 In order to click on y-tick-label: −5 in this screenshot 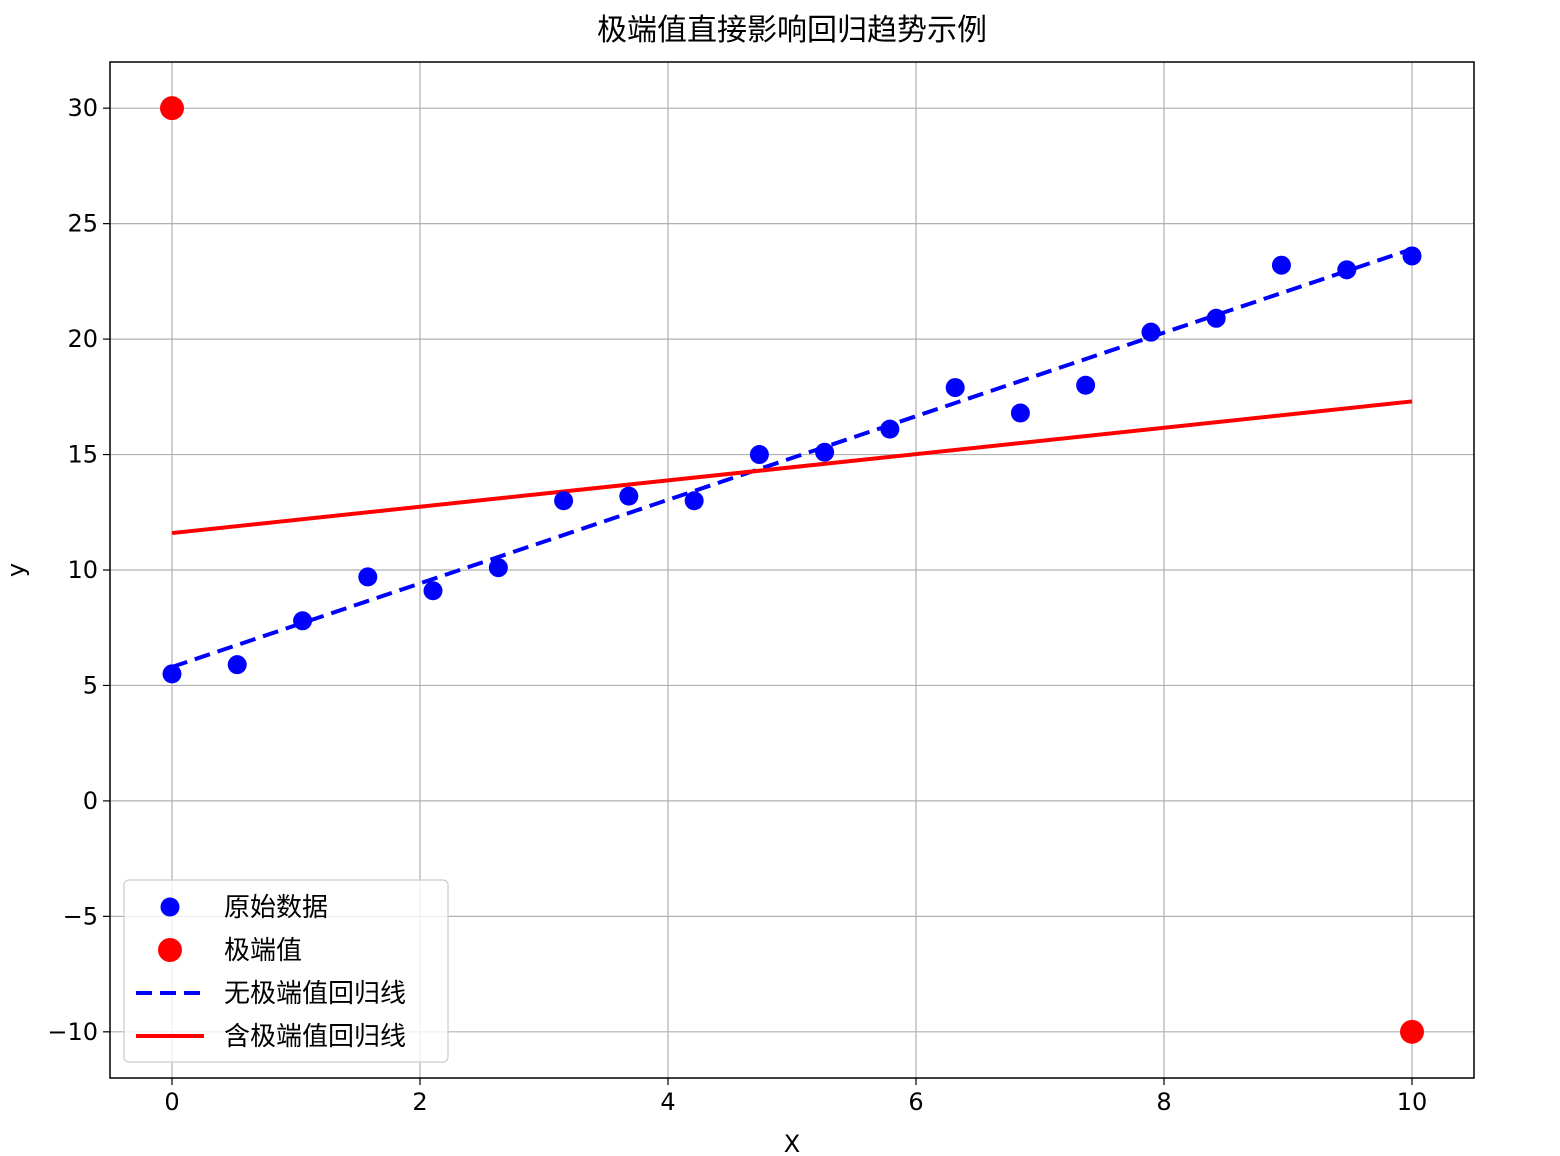, I will do `click(80, 916)`.